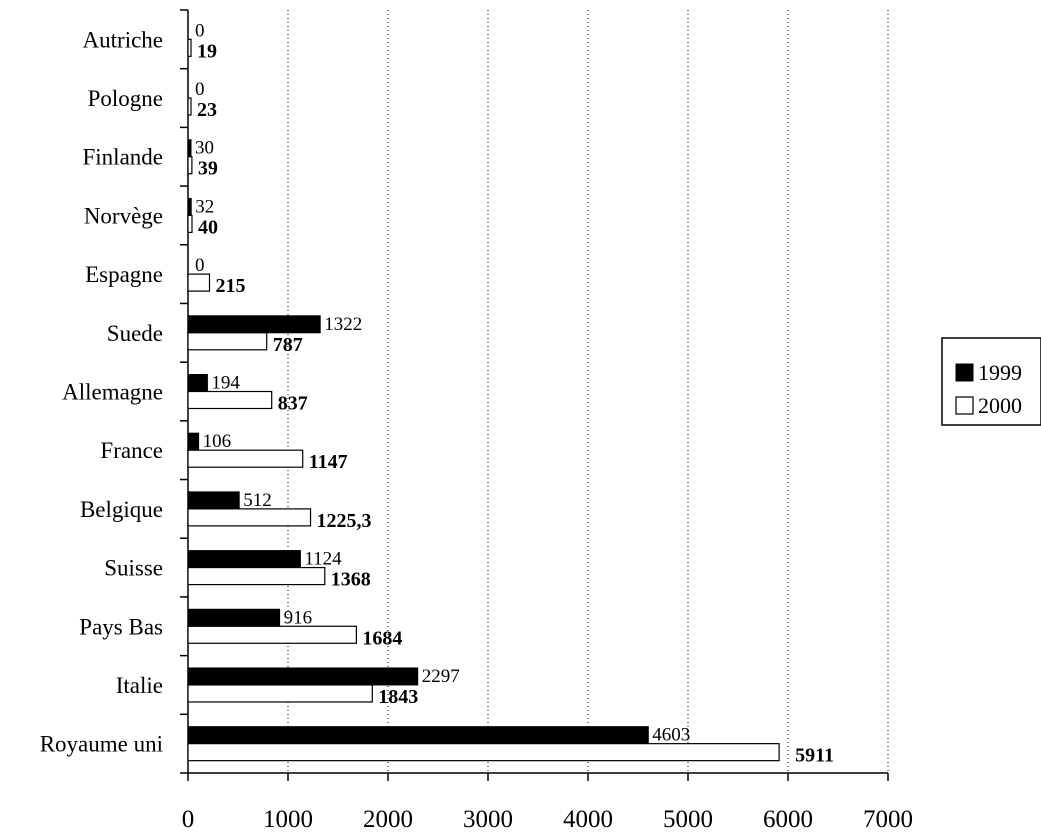 The width and height of the screenshot is (1041, 837). What do you see at coordinates (688, 819) in the screenshot?
I see `x-tick-label: 5000` at bounding box center [688, 819].